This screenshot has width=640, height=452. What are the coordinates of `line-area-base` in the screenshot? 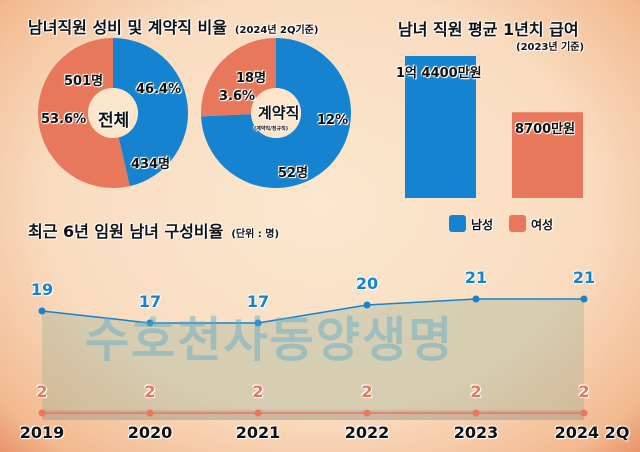 It's located at (313, 415).